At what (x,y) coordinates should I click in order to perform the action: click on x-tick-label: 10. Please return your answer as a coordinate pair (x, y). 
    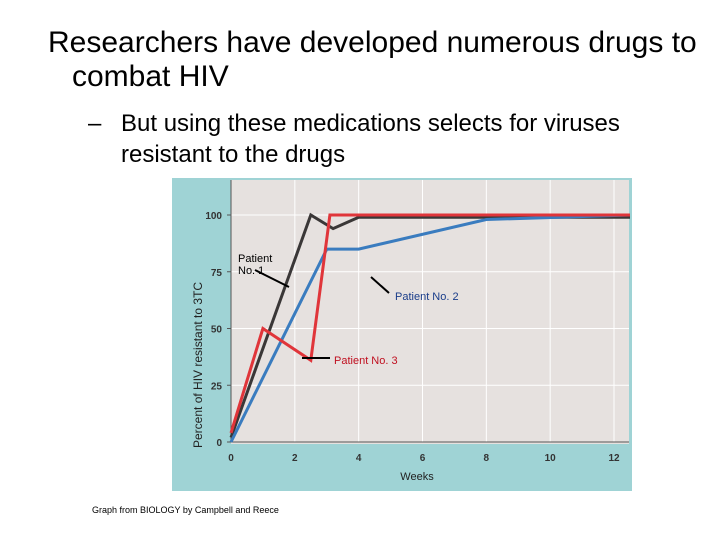
    Looking at the image, I should click on (551, 458).